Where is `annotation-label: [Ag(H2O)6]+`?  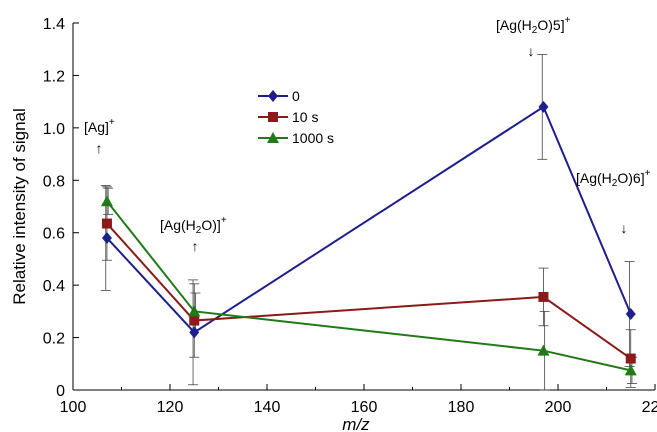 annotation-label: [Ag(H2O)6]+ is located at coordinates (613, 178).